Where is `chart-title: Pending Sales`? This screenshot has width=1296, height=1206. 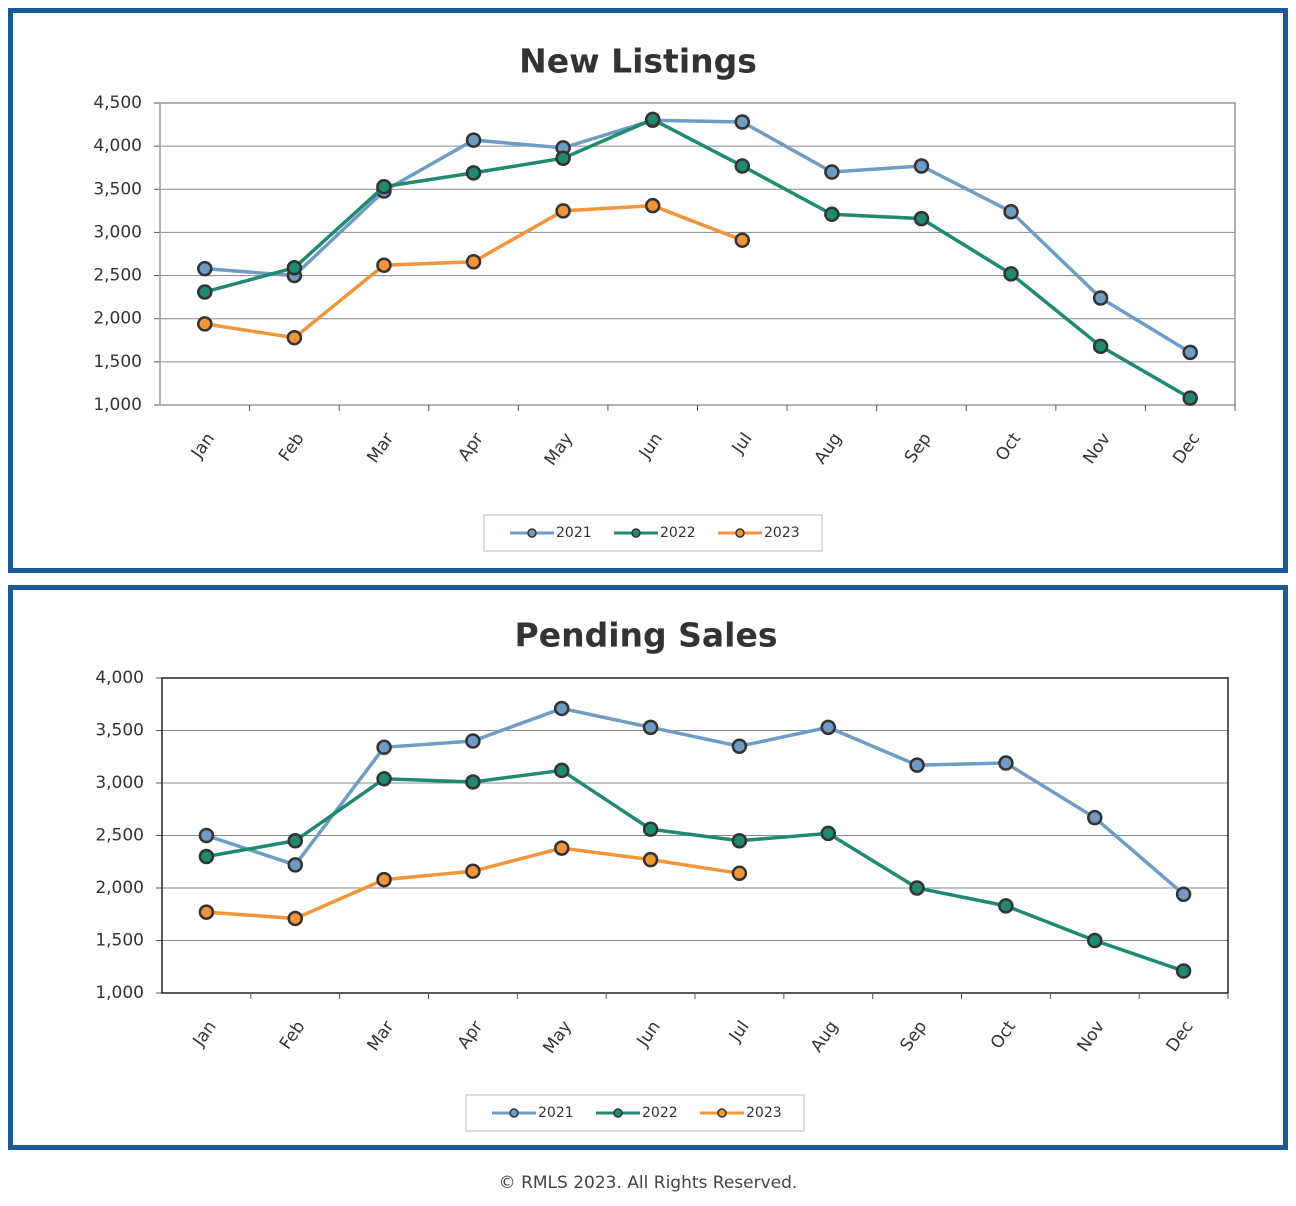
chart-title: Pending Sales is located at coordinates (646, 635).